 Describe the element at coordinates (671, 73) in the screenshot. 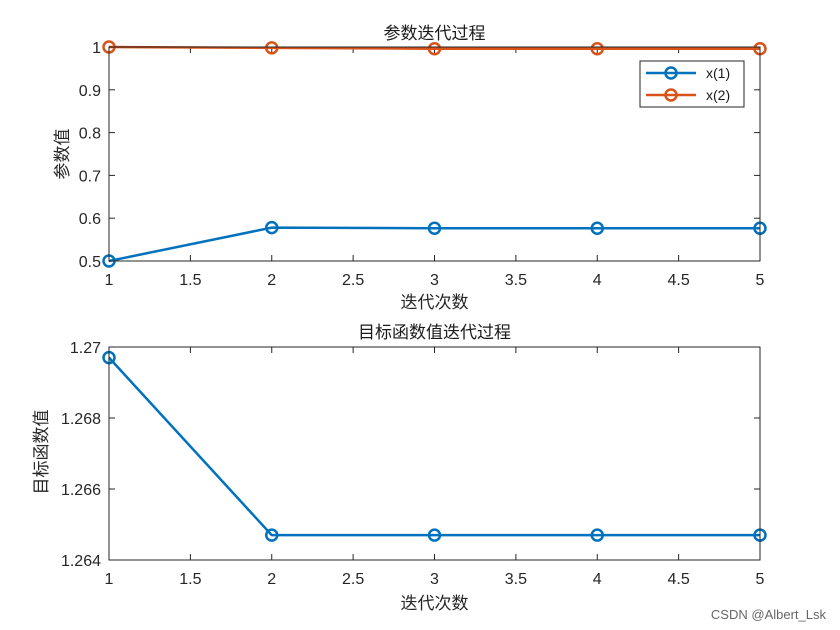

I see `legend-marker-x1` at that location.